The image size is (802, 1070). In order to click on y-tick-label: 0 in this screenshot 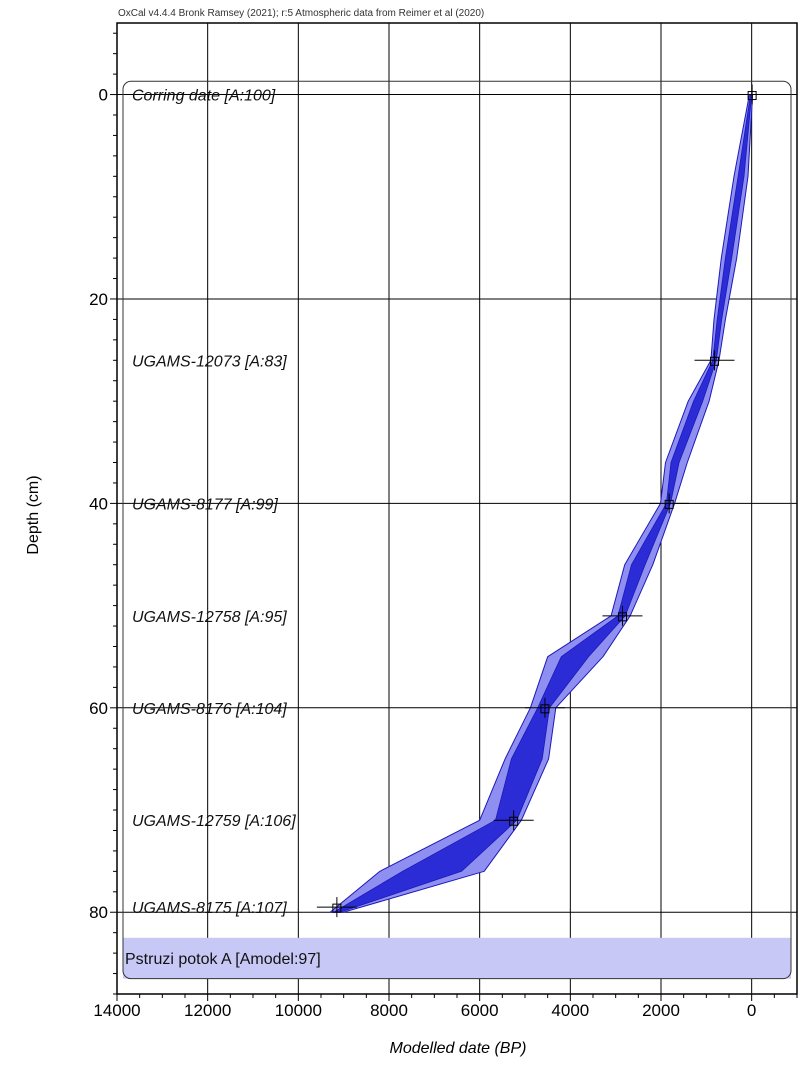, I will do `click(103, 95)`.